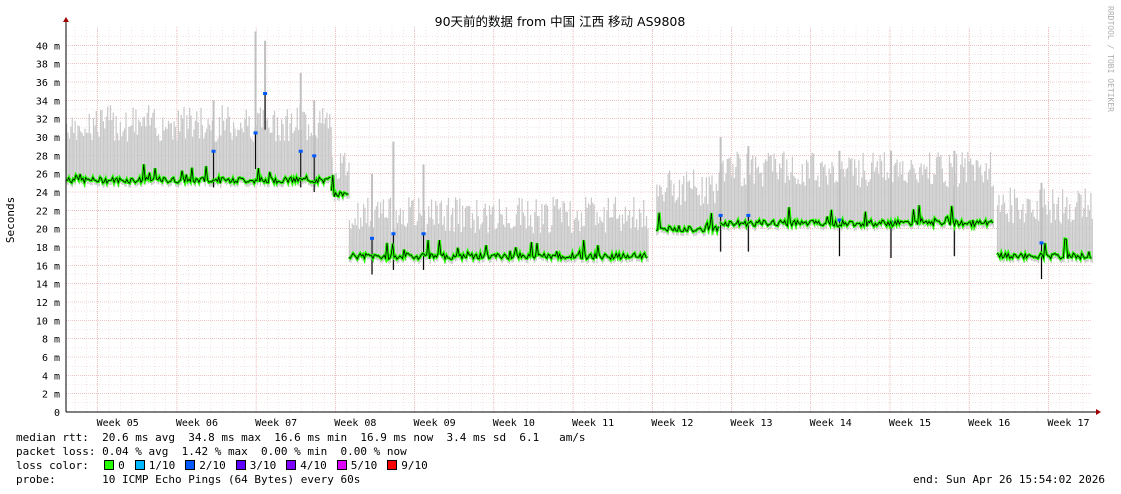 The width and height of the screenshot is (1121, 494). What do you see at coordinates (1068, 423) in the screenshot?
I see `week-label: Week 17` at bounding box center [1068, 423].